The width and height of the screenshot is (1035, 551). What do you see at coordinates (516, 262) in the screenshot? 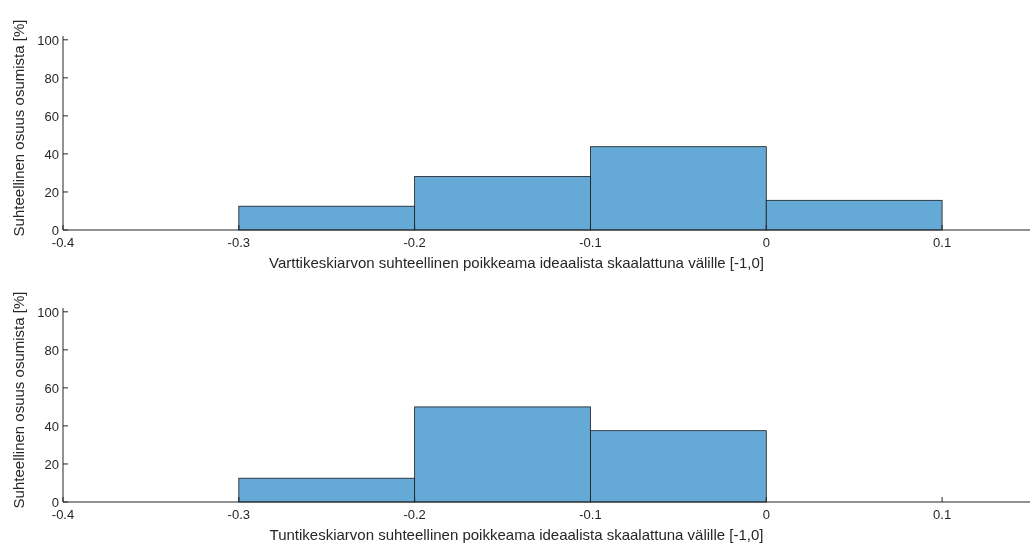
I see `x-axis-title: Varttikeskiarvon suhteellinen poikkeama ideaalista skaalattuna välille [-1,0]` at bounding box center [516, 262].